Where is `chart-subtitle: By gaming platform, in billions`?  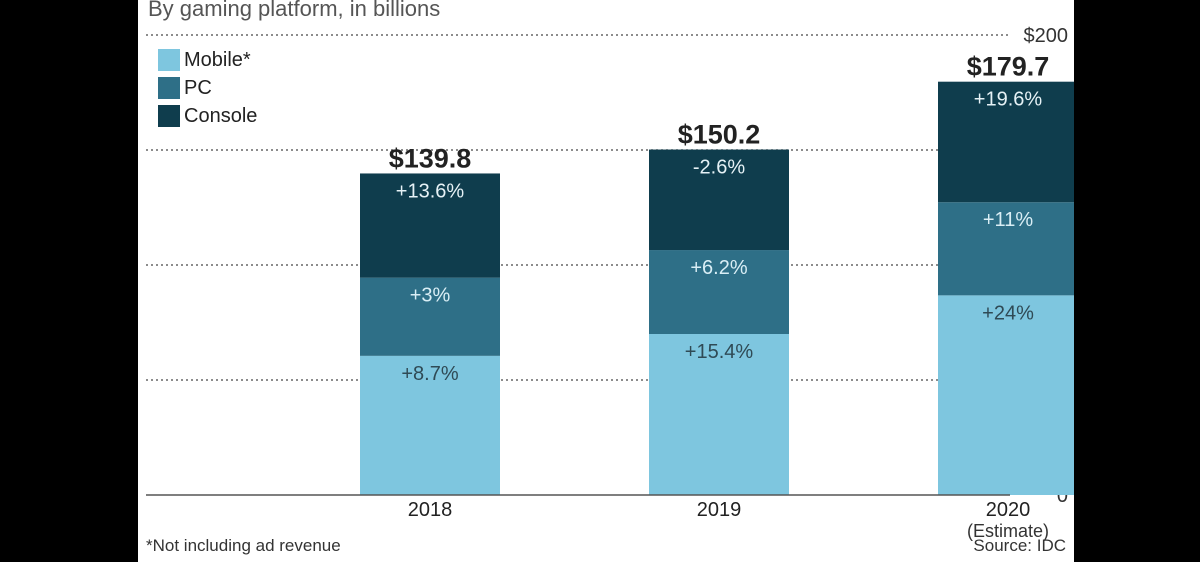
chart-subtitle: By gaming platform, in billions is located at coordinates (294, 10).